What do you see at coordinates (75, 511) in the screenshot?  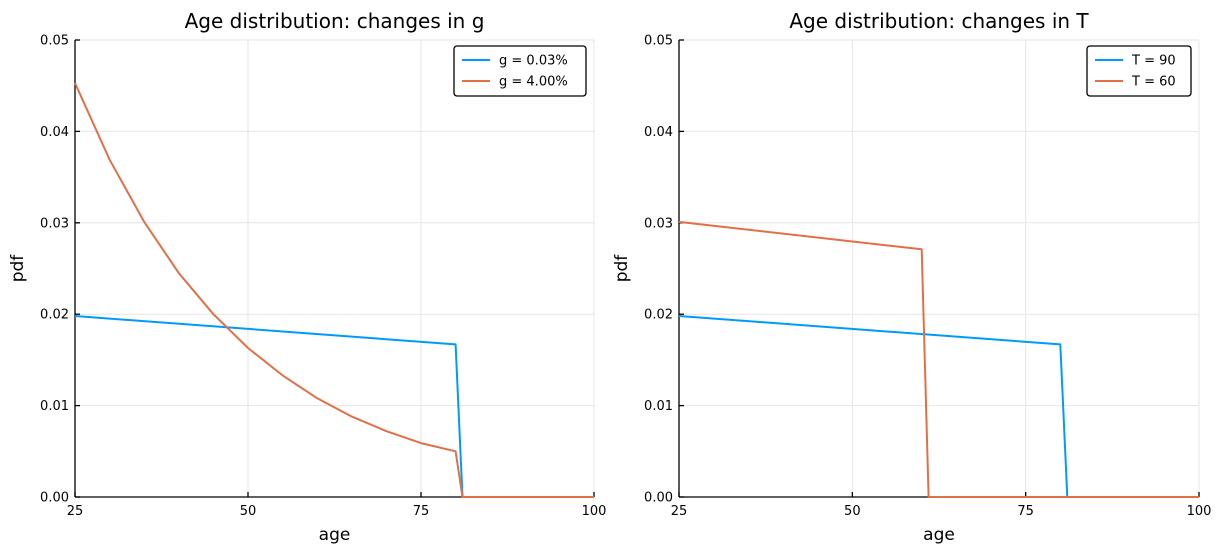 I see `chart-1-x-tick-label: 25` at bounding box center [75, 511].